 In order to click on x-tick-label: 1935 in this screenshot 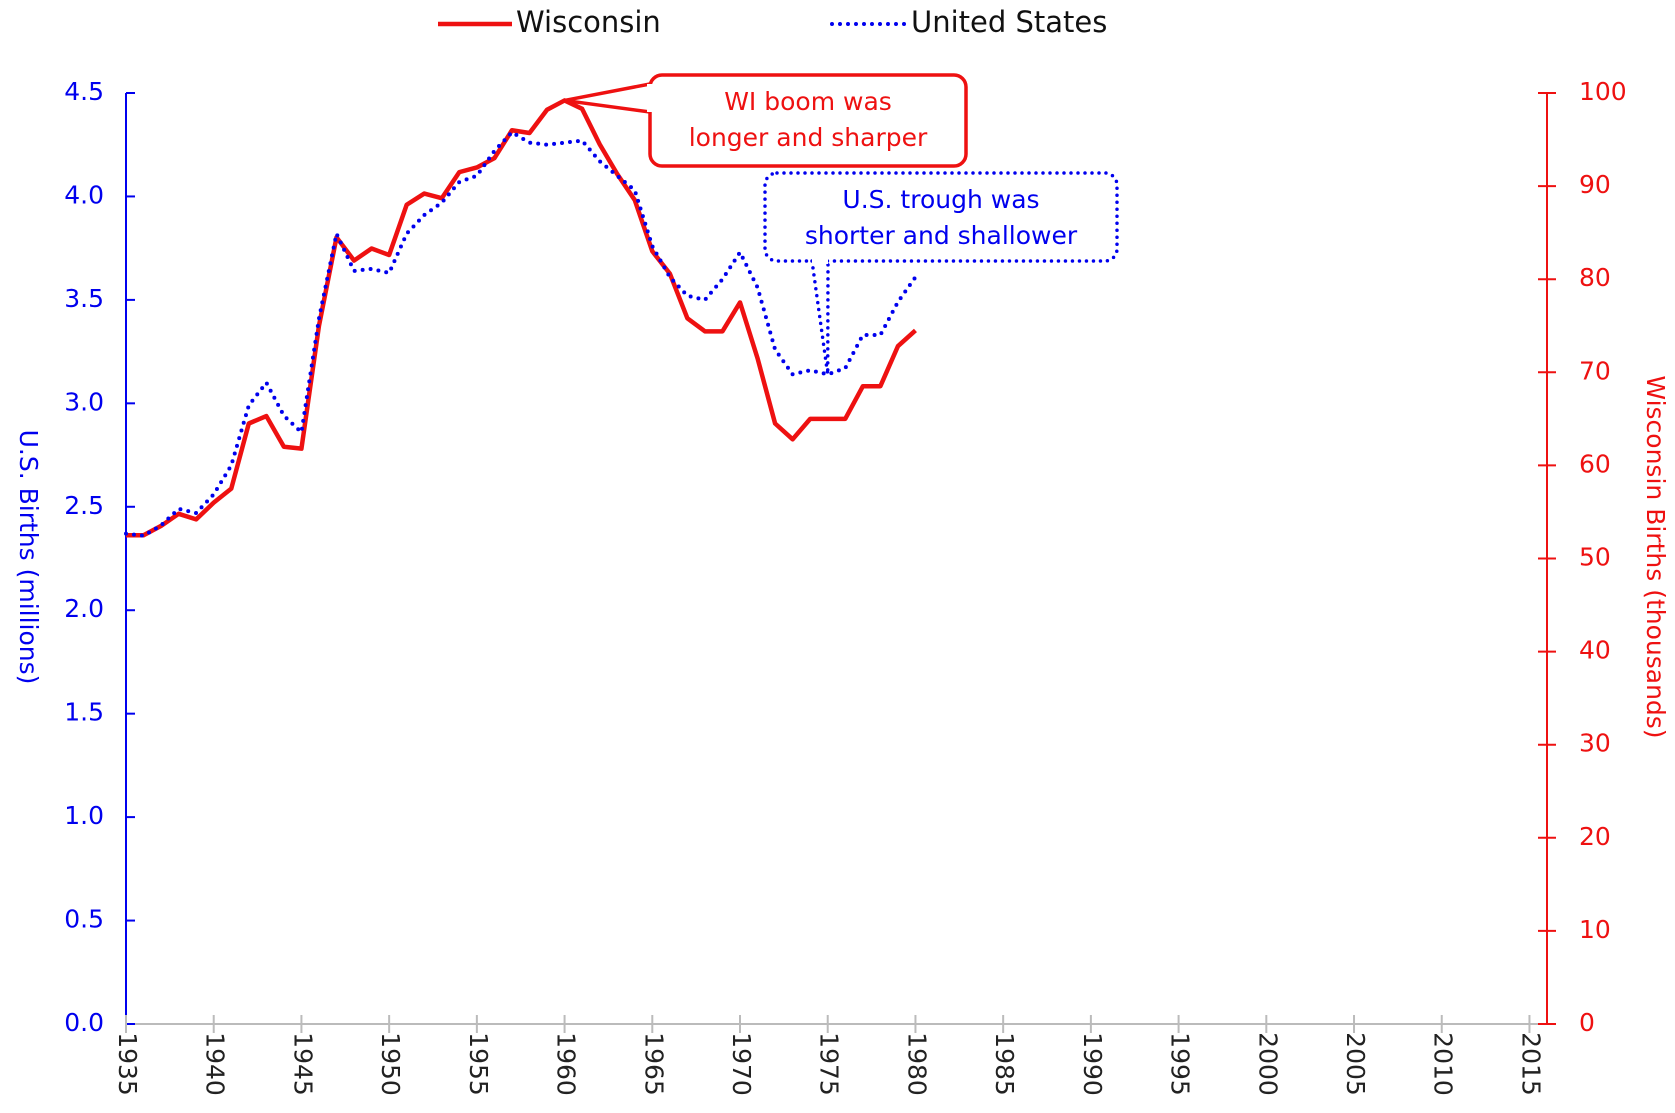, I will do `click(127, 1064)`.